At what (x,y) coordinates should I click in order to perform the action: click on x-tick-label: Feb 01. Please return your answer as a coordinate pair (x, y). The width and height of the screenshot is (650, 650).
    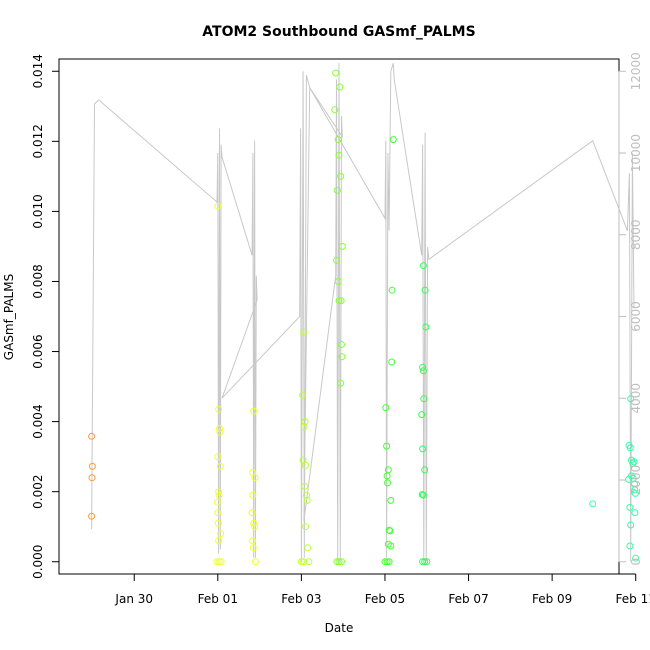
    Looking at the image, I should click on (218, 599).